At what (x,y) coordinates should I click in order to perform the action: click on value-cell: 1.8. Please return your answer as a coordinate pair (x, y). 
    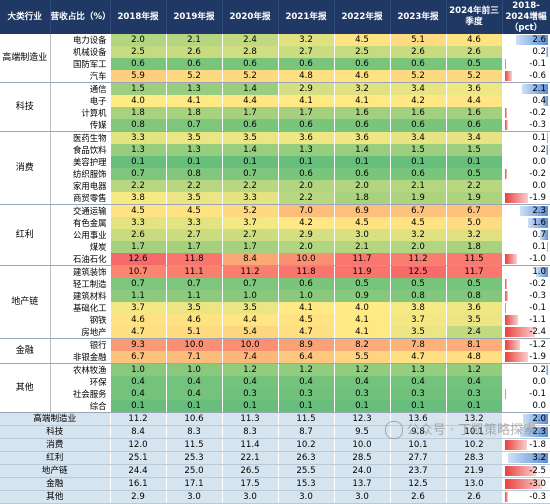
    Looking at the image, I should click on (194, 113).